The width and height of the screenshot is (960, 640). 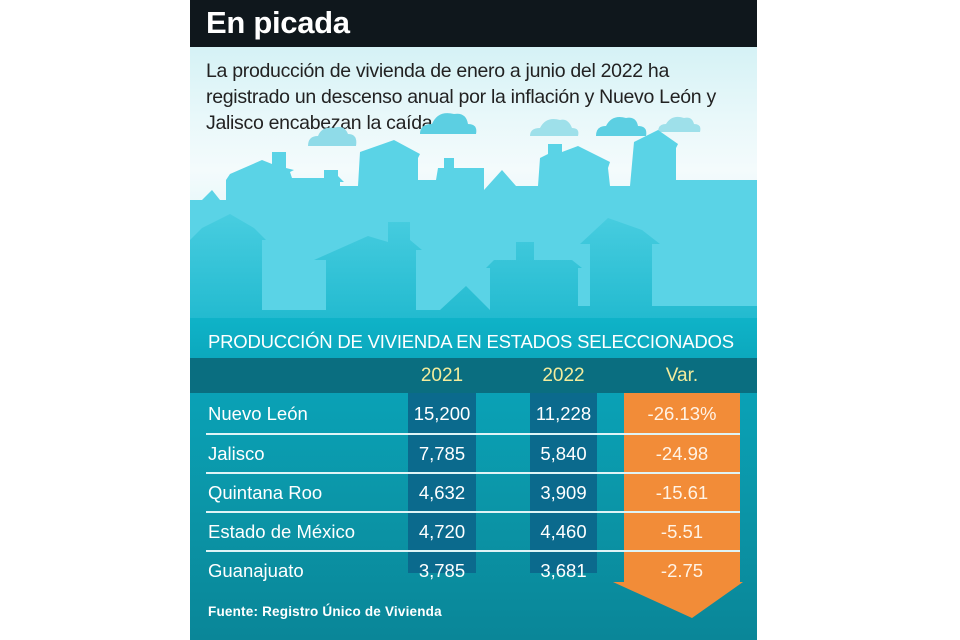 I want to click on value-2022: 4,460, so click(x=563, y=531).